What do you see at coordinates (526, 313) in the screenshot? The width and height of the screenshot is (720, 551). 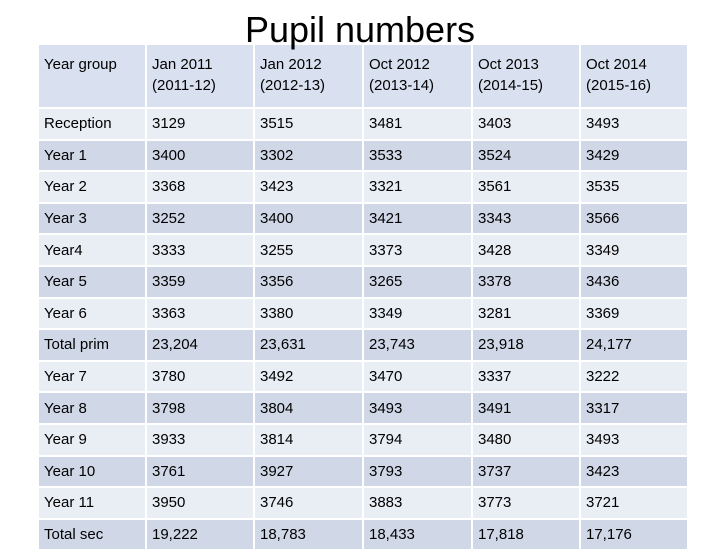 I see `pupil-count-cell: 3281` at bounding box center [526, 313].